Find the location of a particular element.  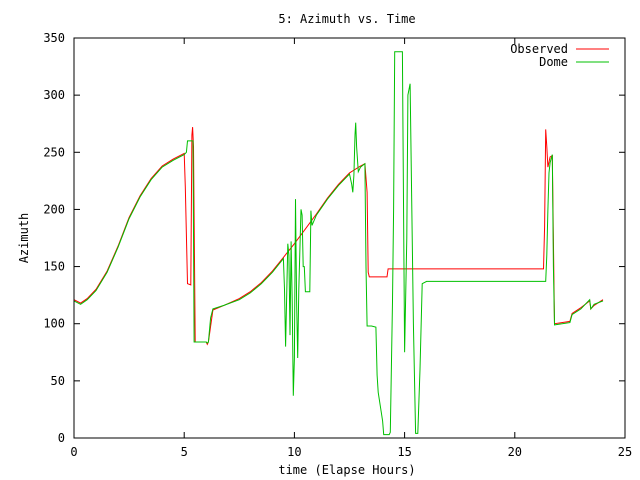

y-tick-label: 350 is located at coordinates (54, 38).